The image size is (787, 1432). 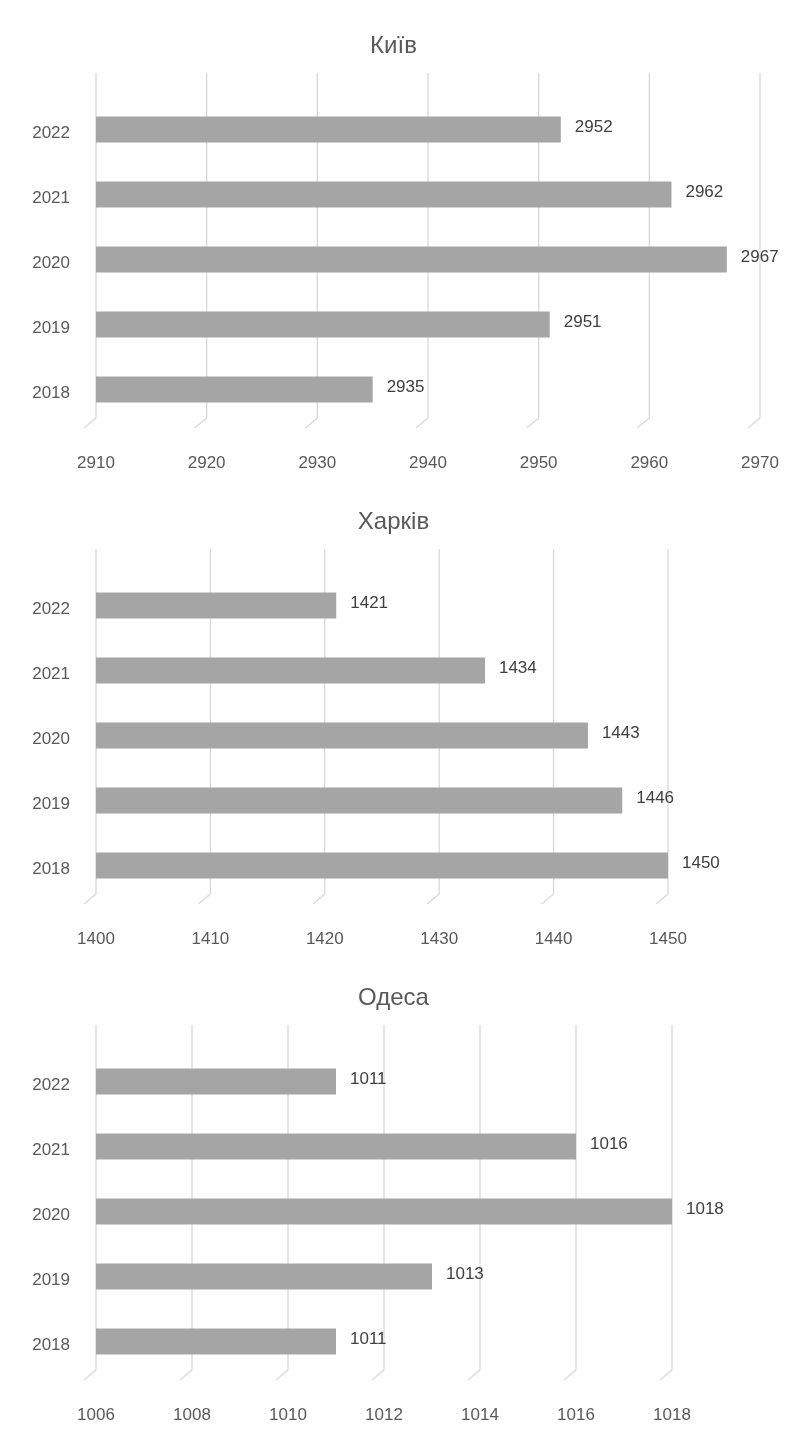 I want to click on x-tick-label: 1014, so click(x=480, y=1414).